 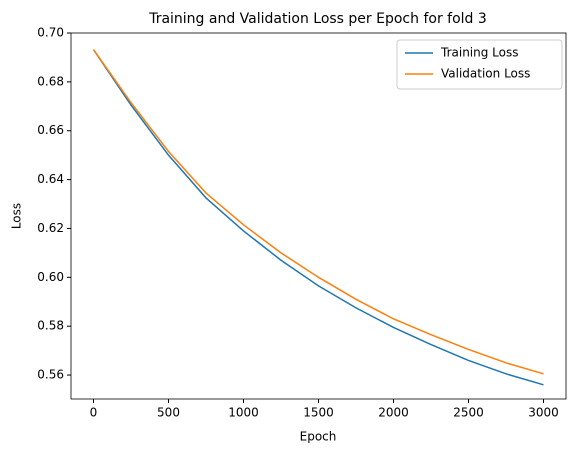 What do you see at coordinates (50, 130) in the screenshot?
I see `y-tick-label: 0.66` at bounding box center [50, 130].